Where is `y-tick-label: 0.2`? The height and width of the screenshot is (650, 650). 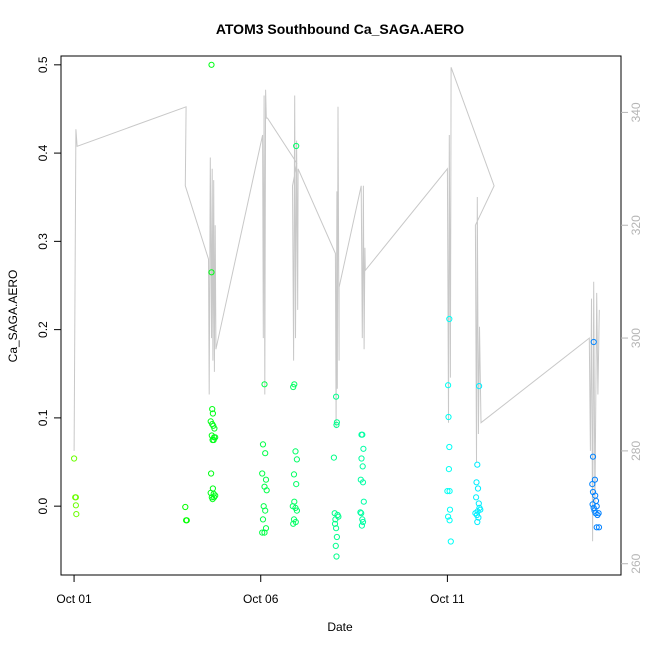 y-tick-label: 0.2 is located at coordinates (43, 329).